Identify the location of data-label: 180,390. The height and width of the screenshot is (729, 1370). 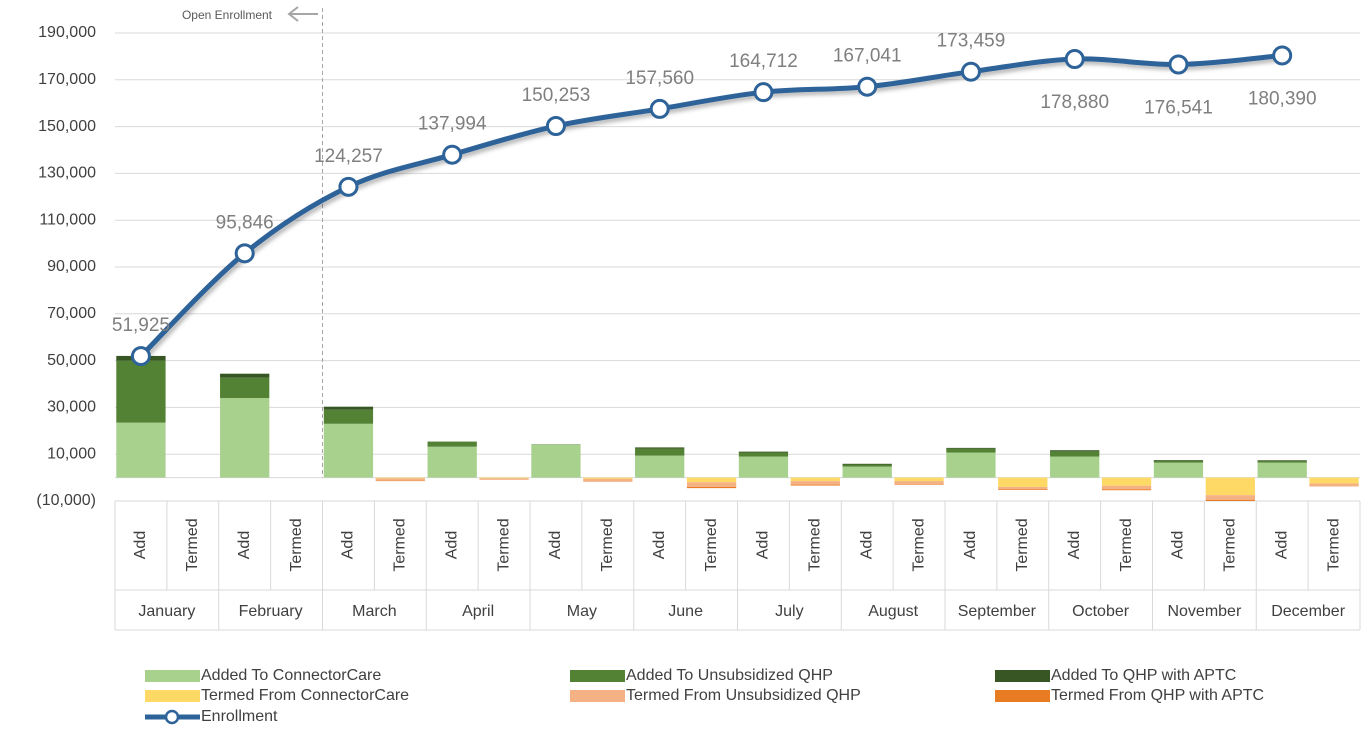
(1282, 99).